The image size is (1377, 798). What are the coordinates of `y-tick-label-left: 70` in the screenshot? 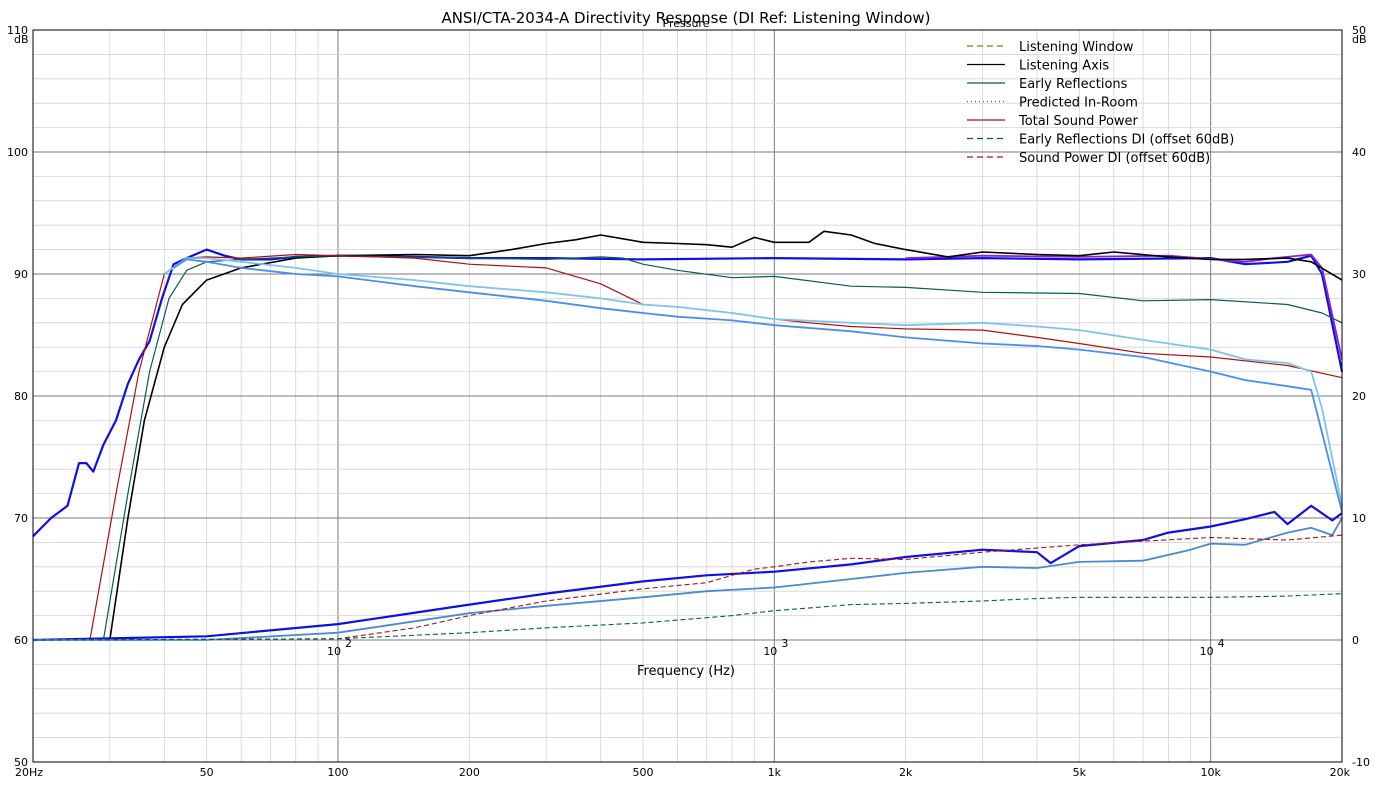 It's located at (21, 518).